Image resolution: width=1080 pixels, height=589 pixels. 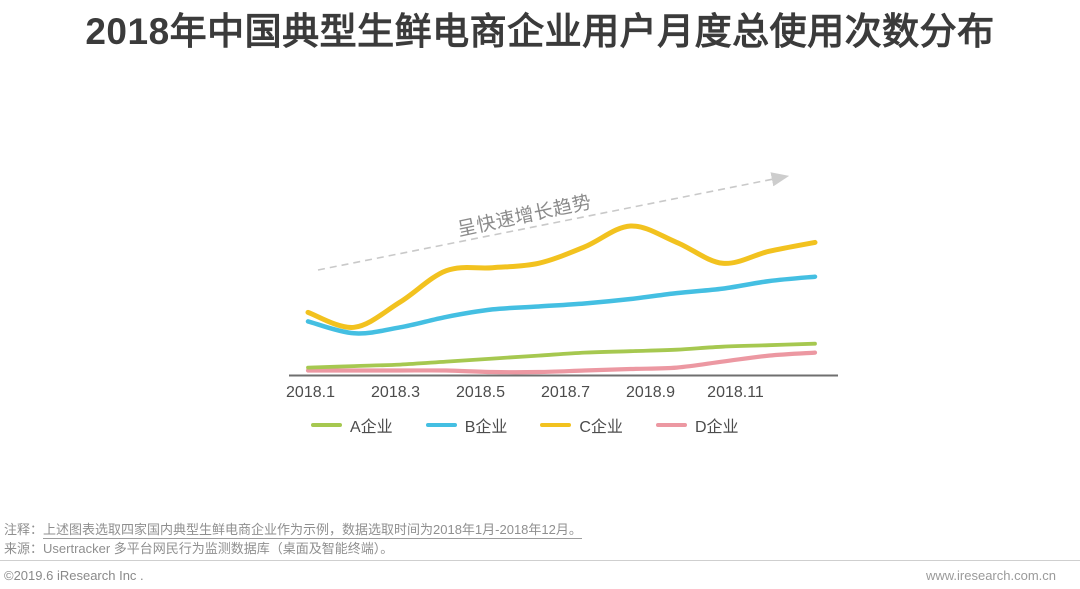 I want to click on chart-title: 2018年中国典型生鲜电商企业用户月度总使用次数分布, so click(x=540, y=31).